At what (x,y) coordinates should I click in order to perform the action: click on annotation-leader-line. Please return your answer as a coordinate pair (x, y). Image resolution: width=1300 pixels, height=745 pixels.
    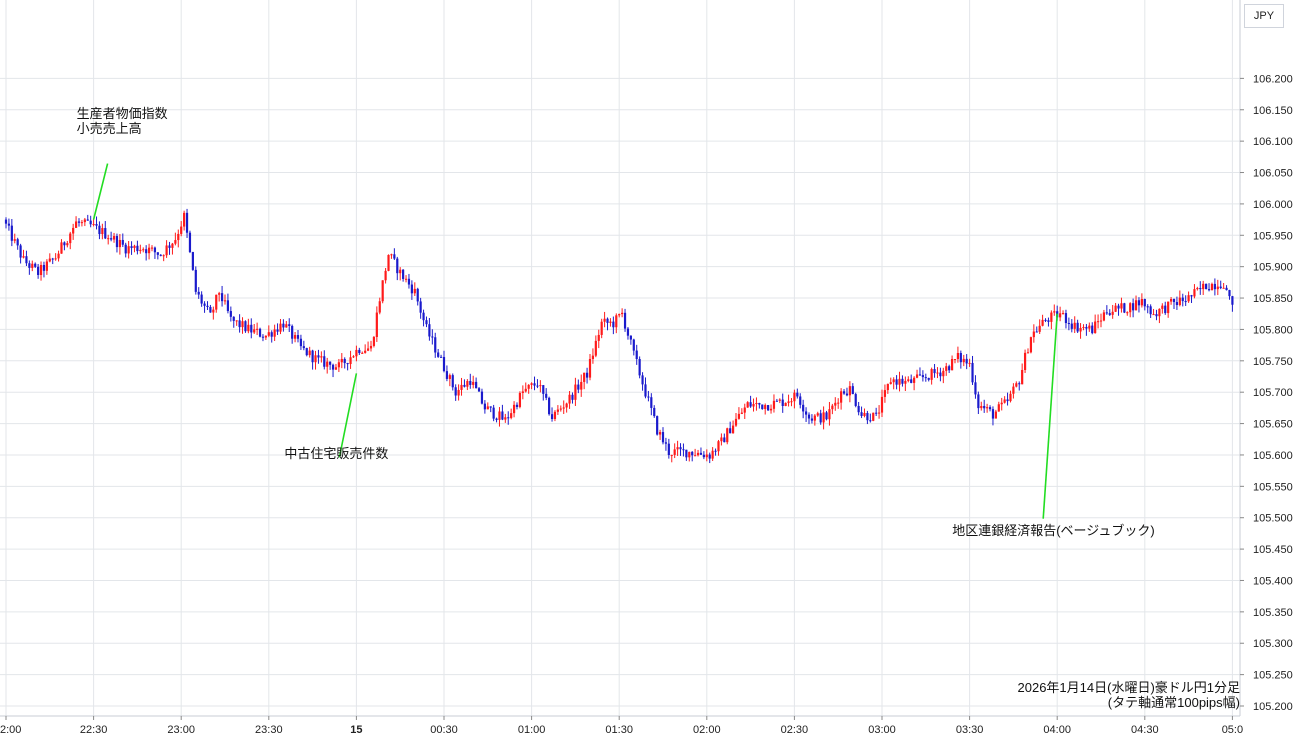
    Looking at the image, I should click on (1050, 416).